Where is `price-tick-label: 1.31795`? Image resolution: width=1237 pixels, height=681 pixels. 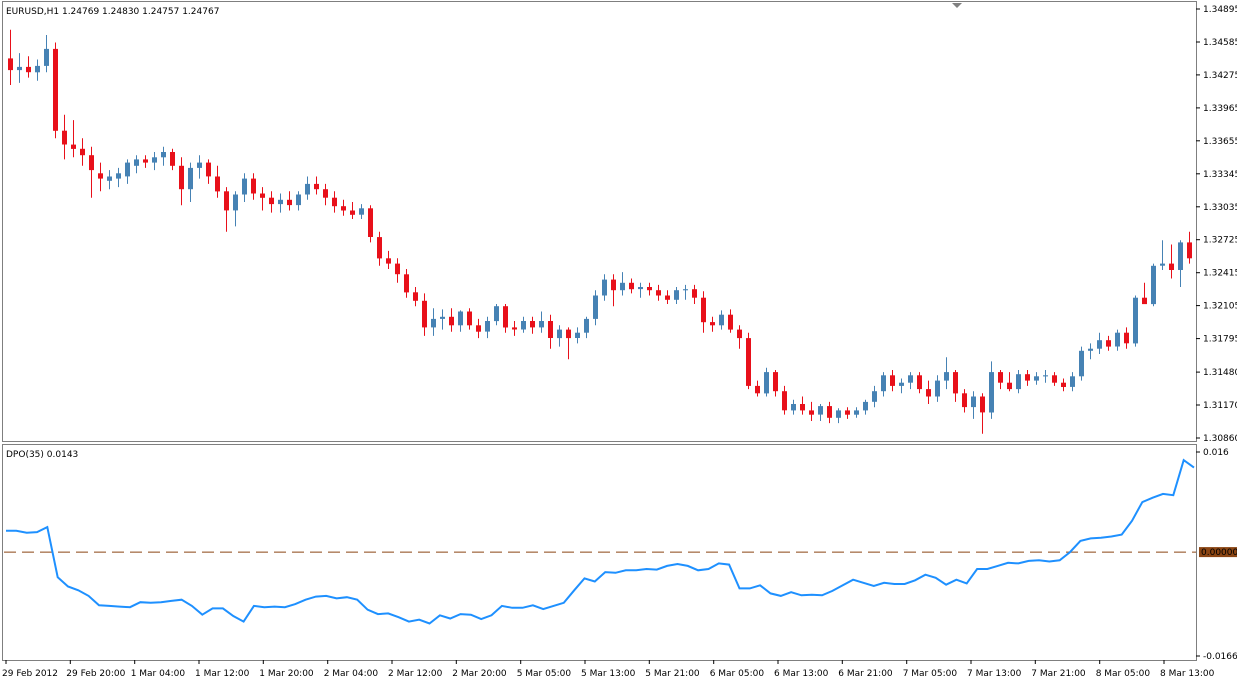
price-tick-label: 1.31795 is located at coordinates (1220, 340).